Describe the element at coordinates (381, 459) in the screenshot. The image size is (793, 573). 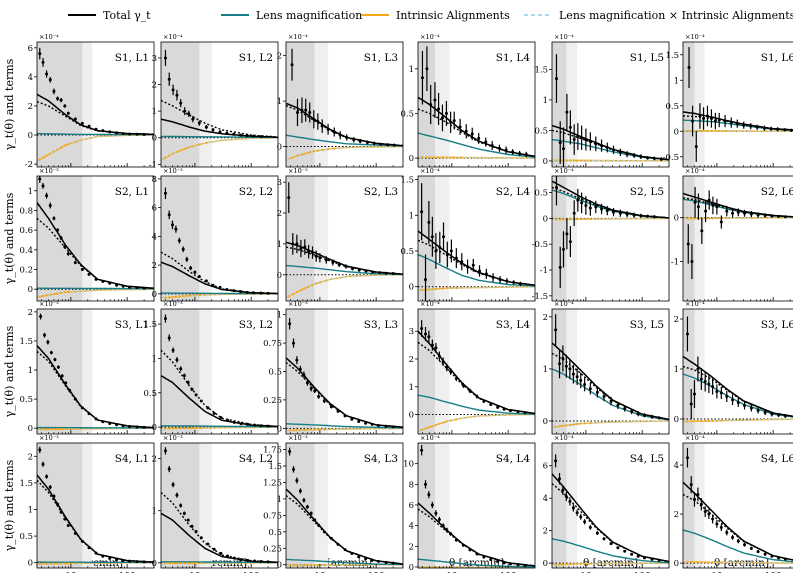
I see `panel-label: S4, L3` at that location.